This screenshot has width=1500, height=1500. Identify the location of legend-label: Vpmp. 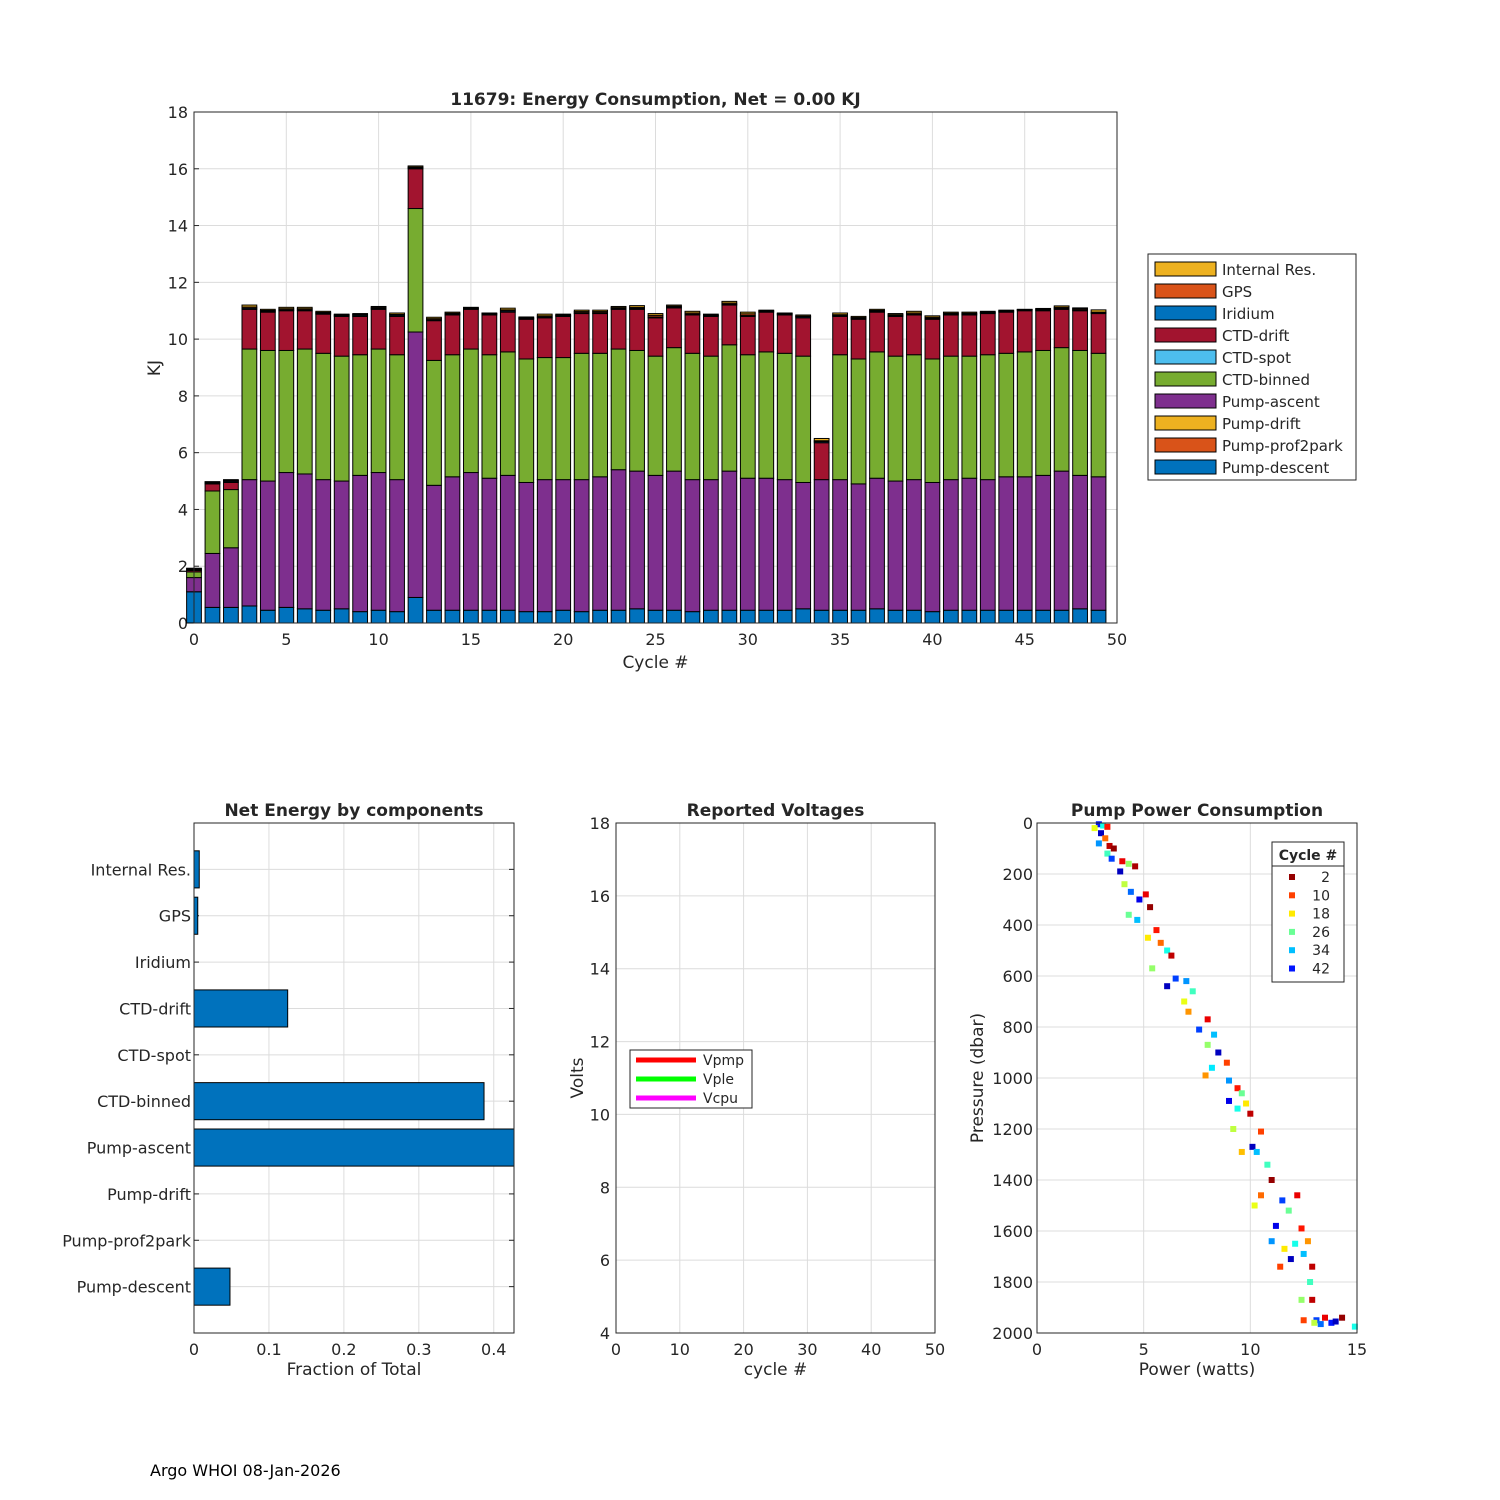
(723, 1061).